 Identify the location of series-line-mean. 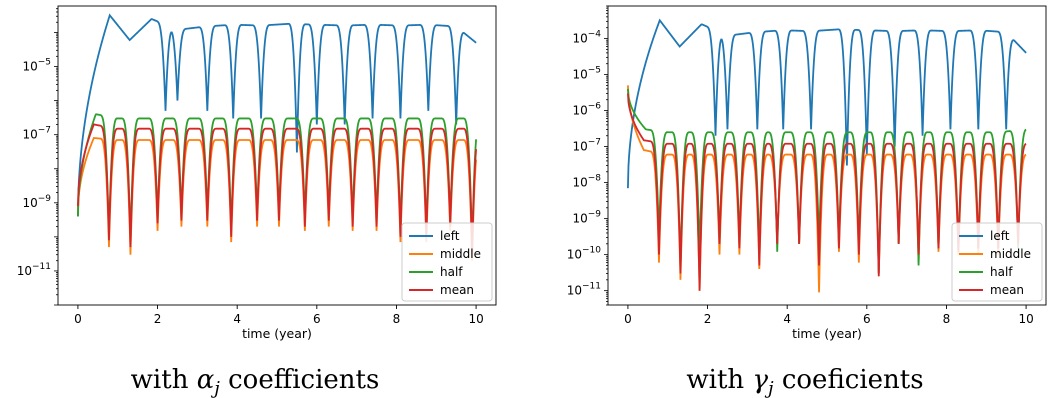
(277, 189).